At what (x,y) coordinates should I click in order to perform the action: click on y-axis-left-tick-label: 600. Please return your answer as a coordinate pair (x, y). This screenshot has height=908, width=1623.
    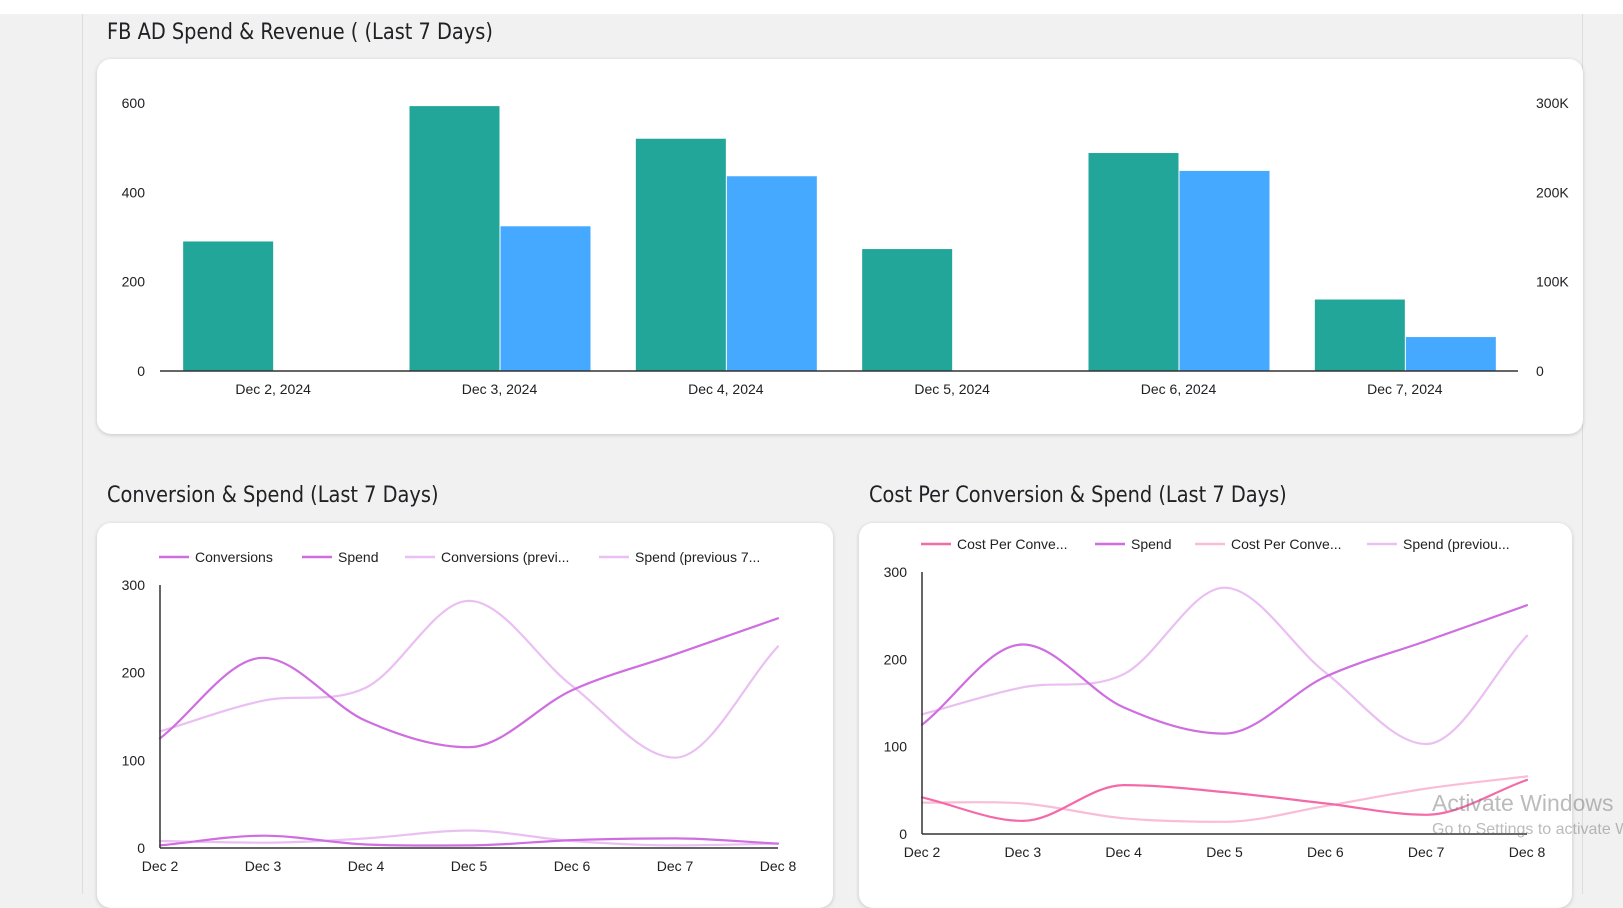
    Looking at the image, I should click on (134, 103).